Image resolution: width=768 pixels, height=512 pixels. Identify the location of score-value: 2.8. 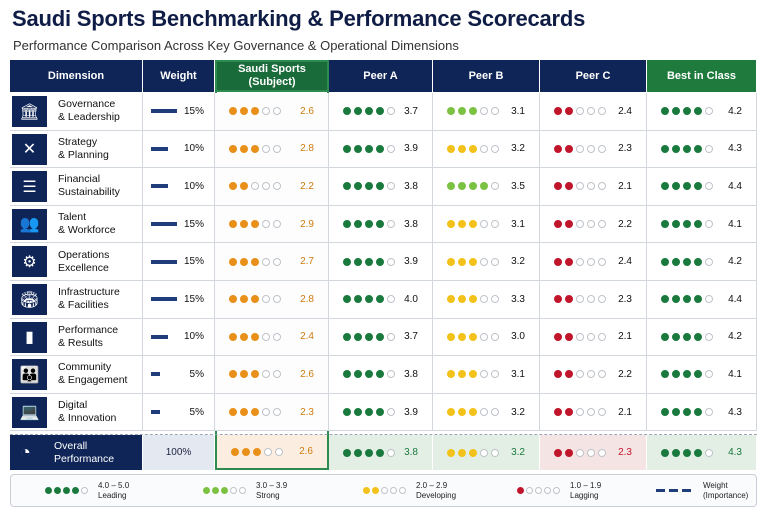
(307, 149).